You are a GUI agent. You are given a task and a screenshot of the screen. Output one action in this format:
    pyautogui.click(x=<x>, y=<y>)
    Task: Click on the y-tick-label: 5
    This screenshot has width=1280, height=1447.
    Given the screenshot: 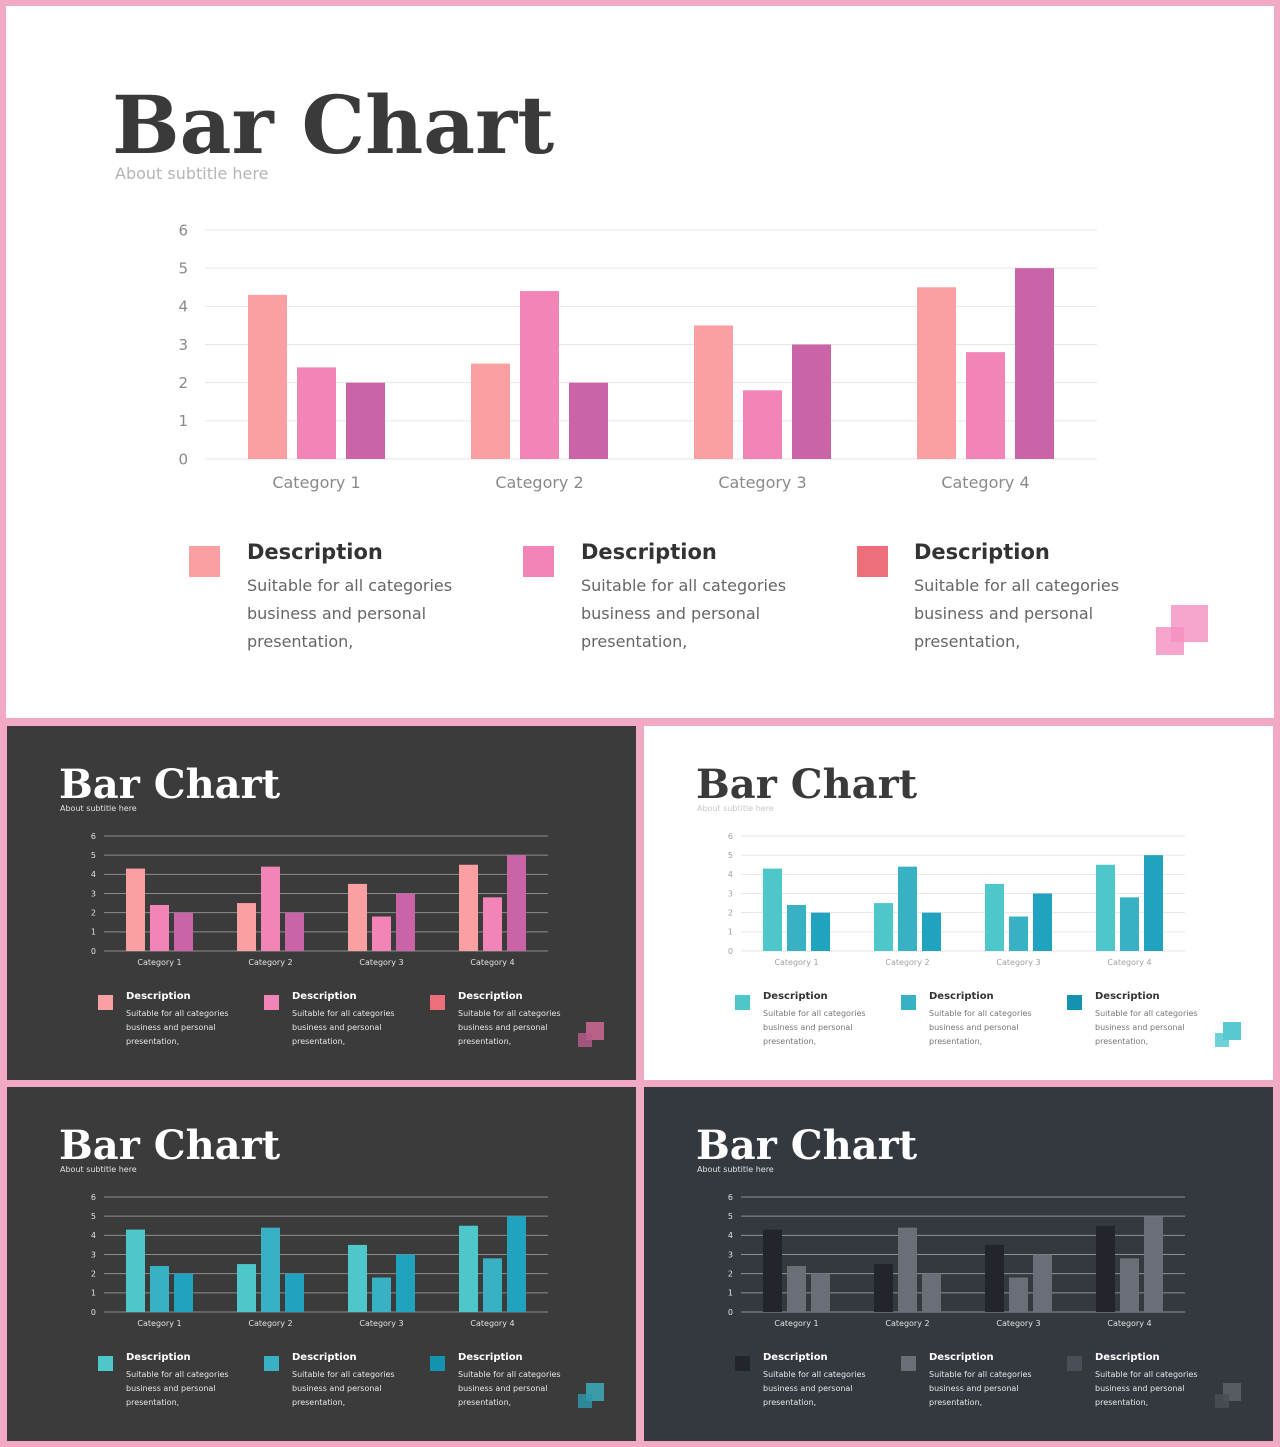 What is the action you would take?
    pyautogui.click(x=93, y=855)
    